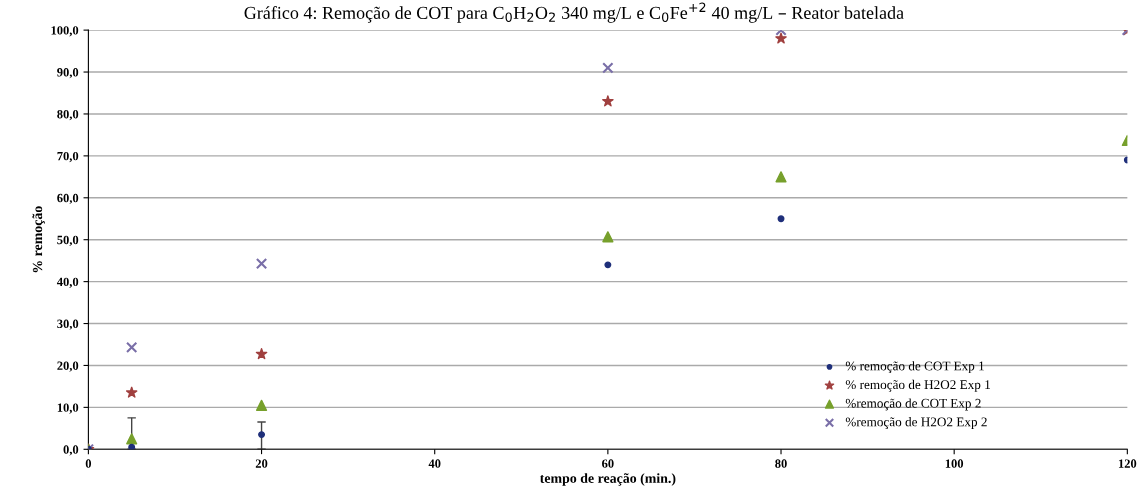 This screenshot has height=502, width=1148. What do you see at coordinates (71, 450) in the screenshot?
I see `y-tick-label: 0,0` at bounding box center [71, 450].